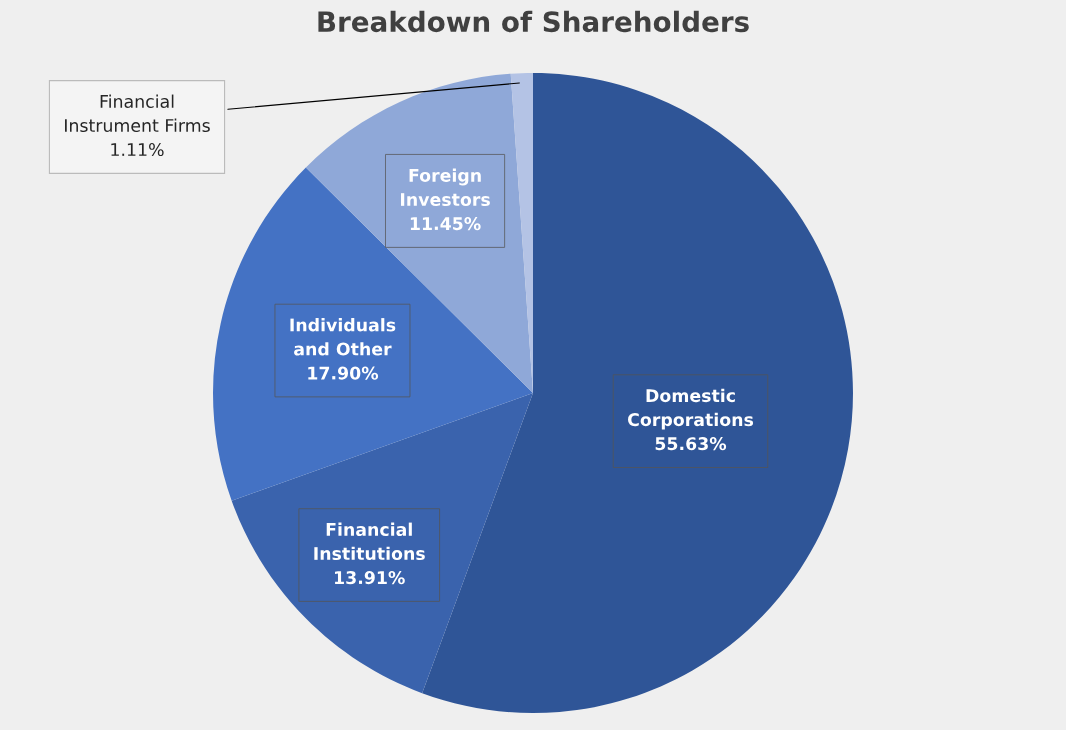 The image size is (1066, 730). What do you see at coordinates (445, 224) in the screenshot?
I see `data-label: 11.45%` at bounding box center [445, 224].